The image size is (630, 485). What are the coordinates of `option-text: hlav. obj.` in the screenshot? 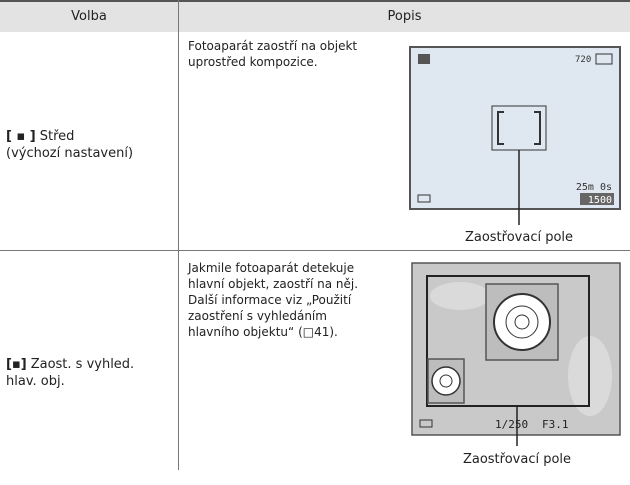 It's located at (35, 381).